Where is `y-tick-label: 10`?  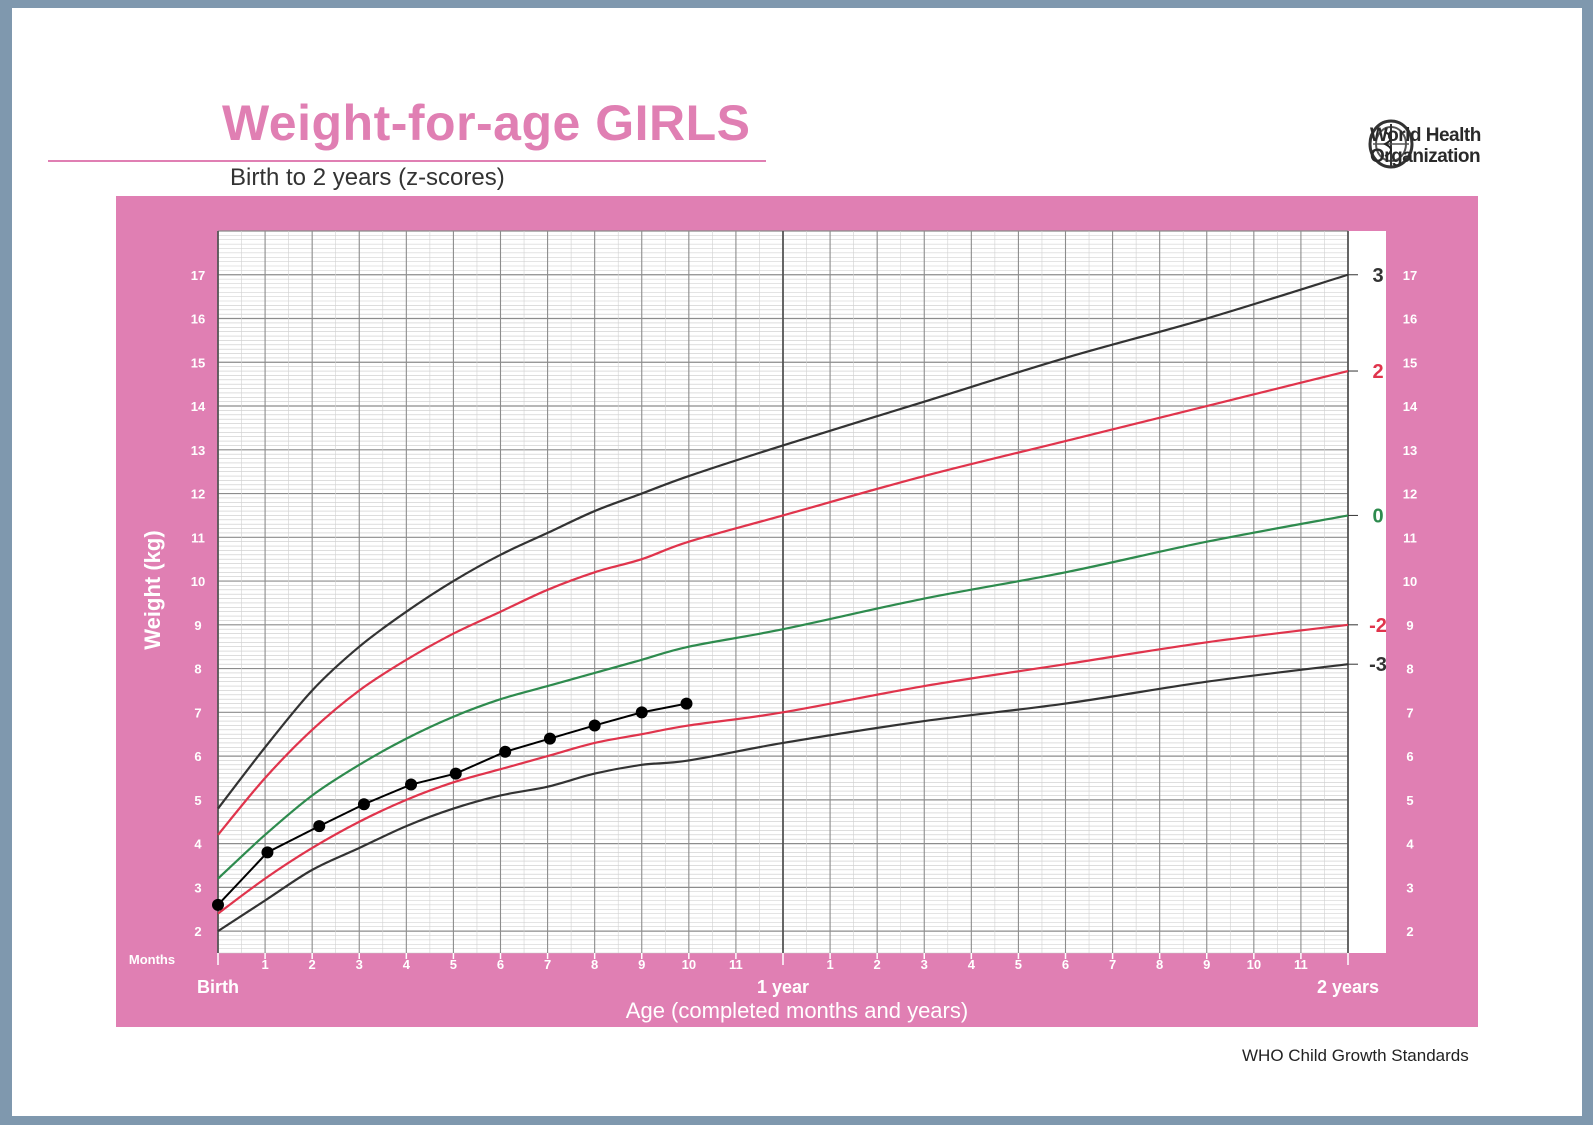
y-tick-label: 10 is located at coordinates (198, 581).